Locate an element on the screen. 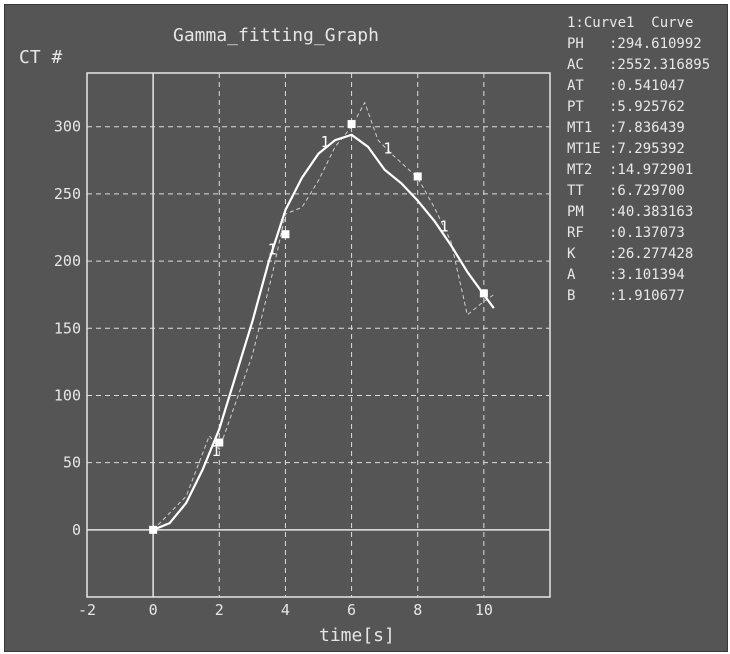  y-tick-label: 300 is located at coordinates (67, 127).